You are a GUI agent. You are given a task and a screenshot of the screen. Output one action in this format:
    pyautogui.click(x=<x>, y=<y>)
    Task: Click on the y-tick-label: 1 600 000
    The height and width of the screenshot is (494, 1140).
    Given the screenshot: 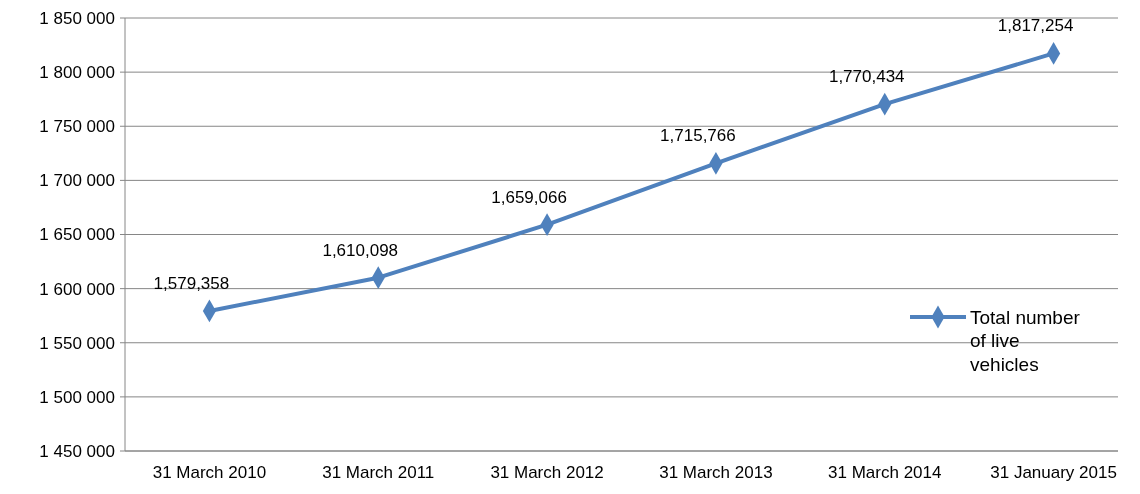 What is the action you would take?
    pyautogui.click(x=77, y=289)
    